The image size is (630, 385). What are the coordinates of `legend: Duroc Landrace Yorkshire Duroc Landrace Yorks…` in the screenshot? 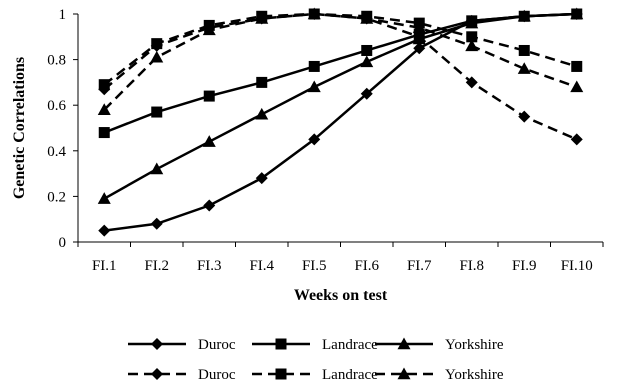 It's located at (316, 360).